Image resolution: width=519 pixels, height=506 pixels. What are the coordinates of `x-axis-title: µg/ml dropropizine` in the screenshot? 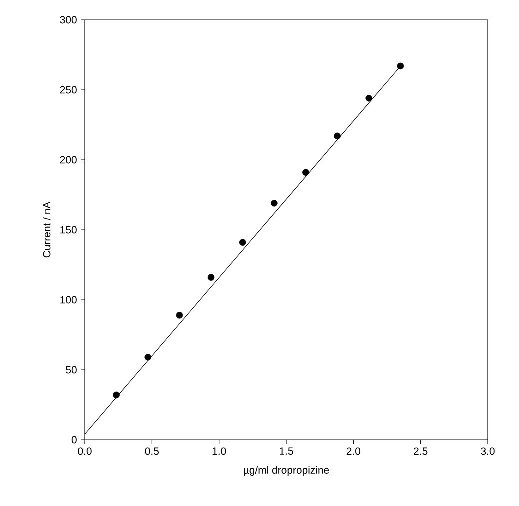 It's located at (287, 471).